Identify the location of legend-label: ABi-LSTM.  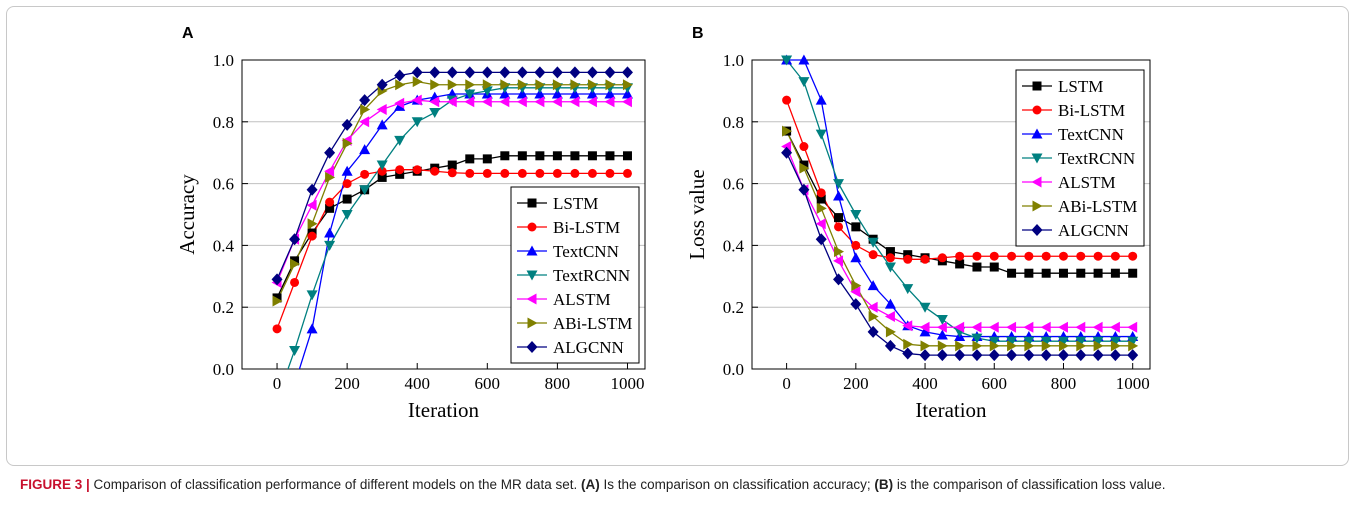
(1097, 206).